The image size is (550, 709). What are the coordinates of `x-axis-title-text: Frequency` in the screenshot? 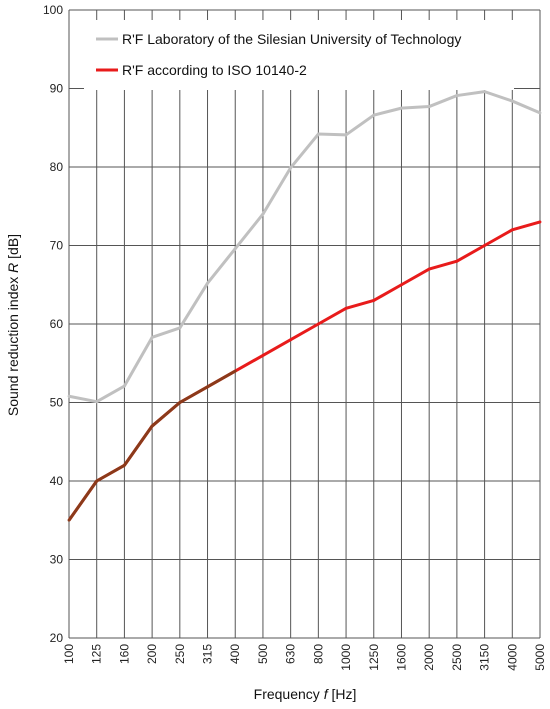 It's located at (287, 694).